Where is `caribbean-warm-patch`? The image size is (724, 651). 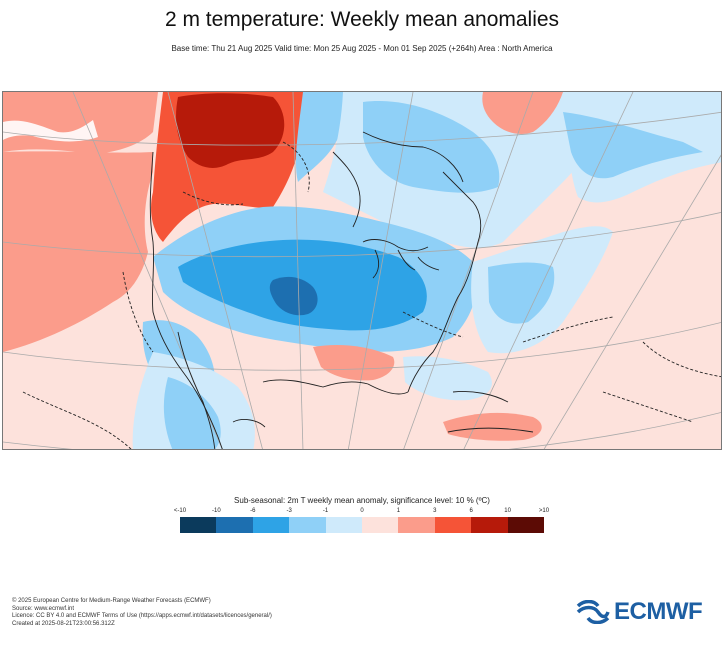
caribbean-warm-patch is located at coordinates (492, 426).